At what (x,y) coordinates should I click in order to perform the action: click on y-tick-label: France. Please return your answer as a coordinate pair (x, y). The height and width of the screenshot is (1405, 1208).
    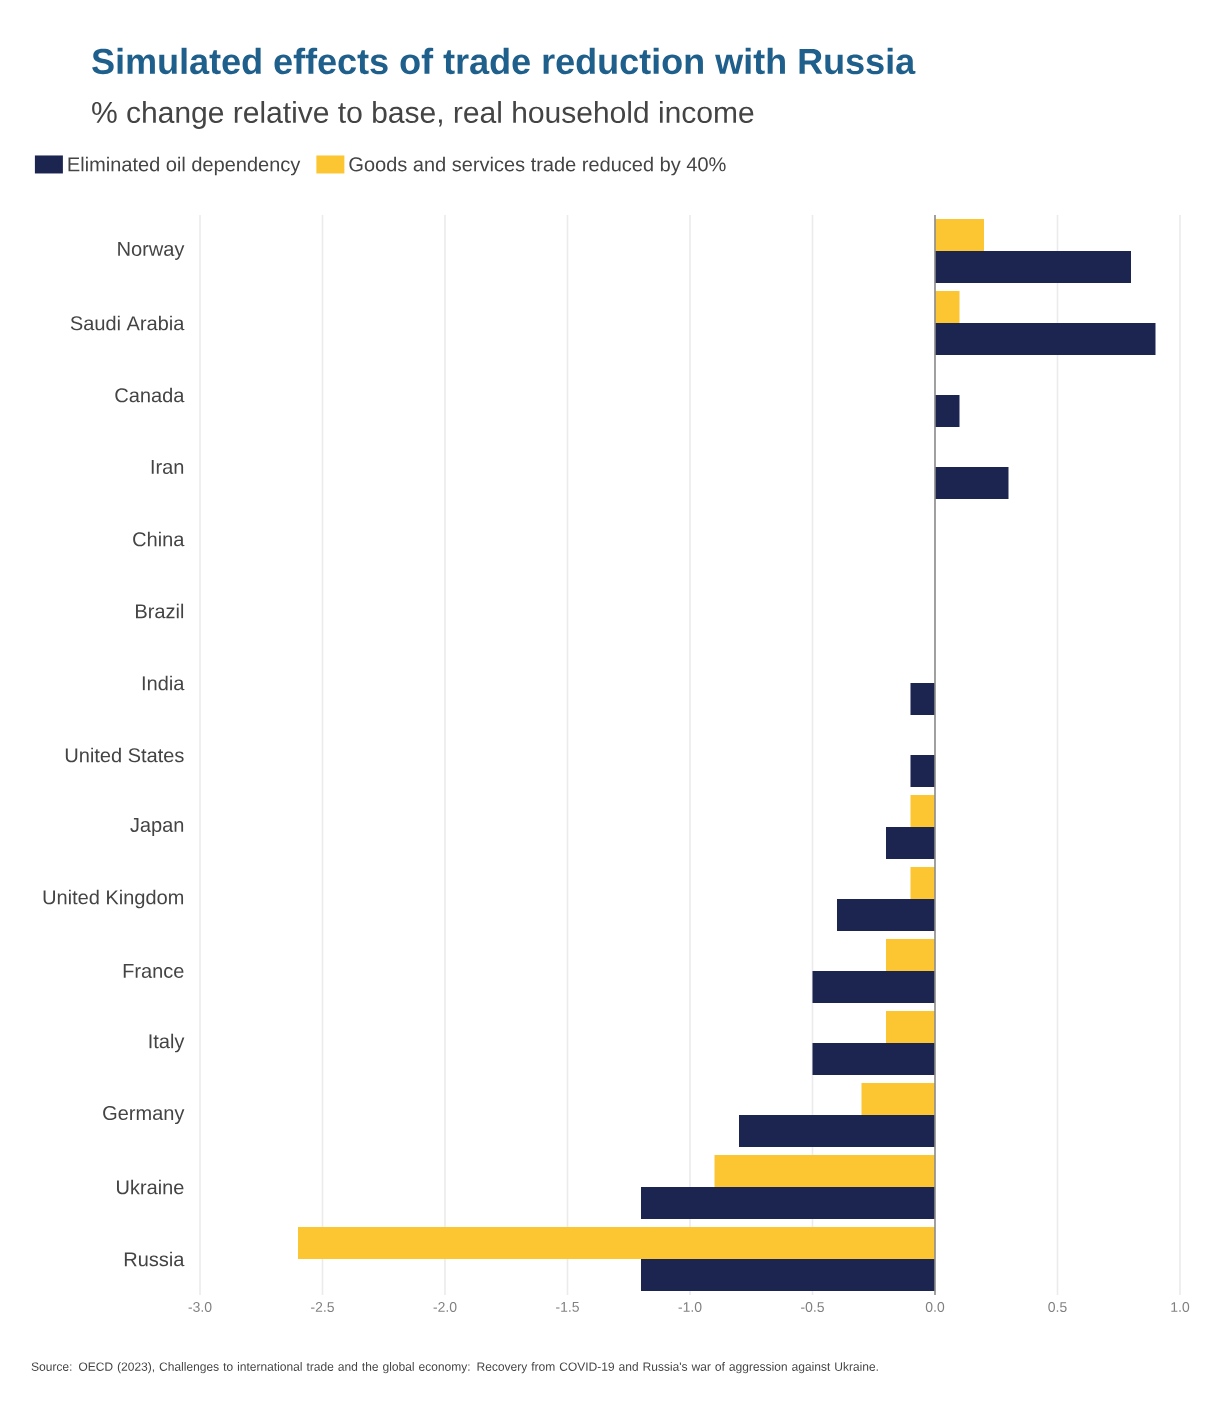
    Looking at the image, I should click on (153, 971).